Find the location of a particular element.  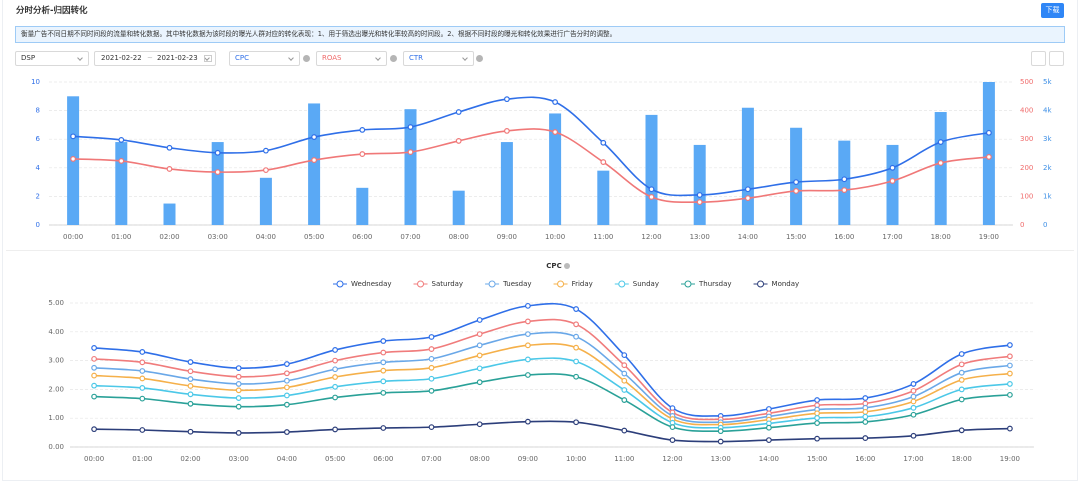

x-tick-label: 19:00 is located at coordinates (1010, 459).